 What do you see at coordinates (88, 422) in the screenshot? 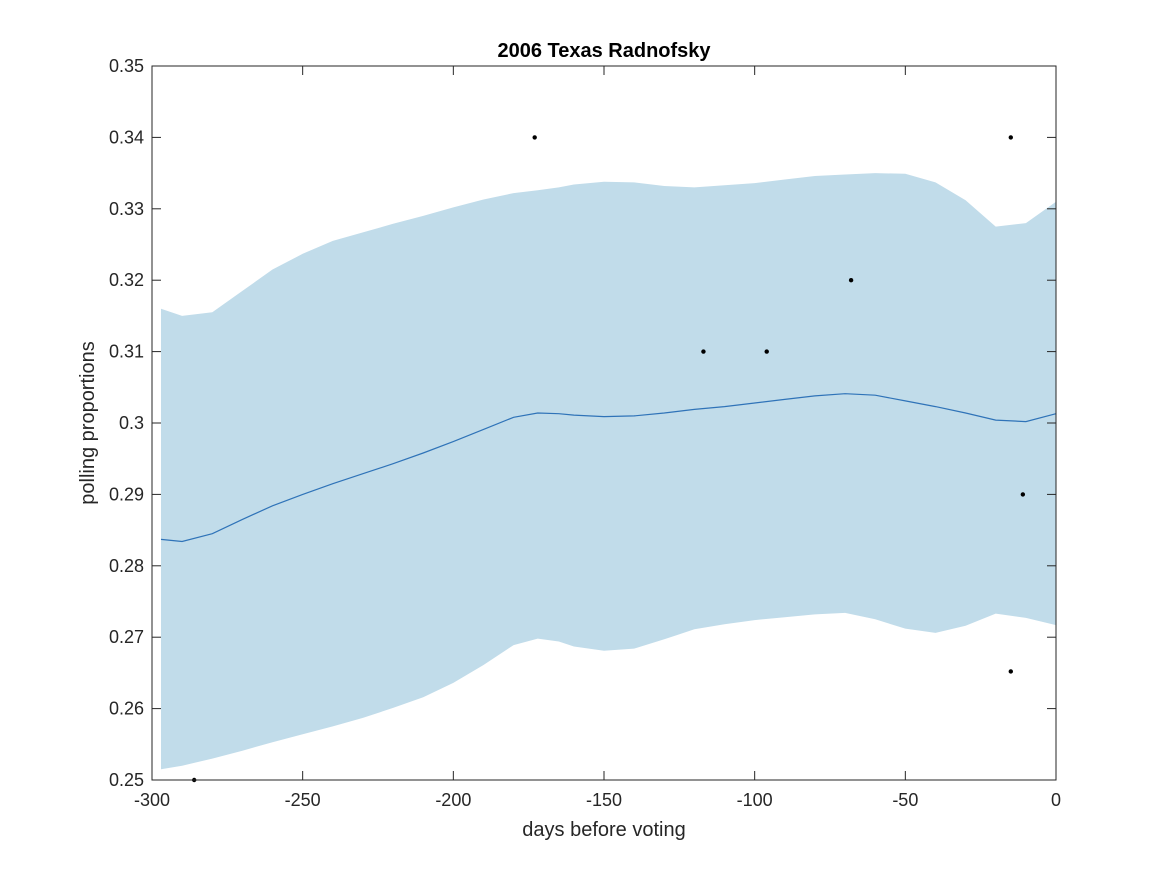
I see `y-axis-label: polling proportions` at bounding box center [88, 422].